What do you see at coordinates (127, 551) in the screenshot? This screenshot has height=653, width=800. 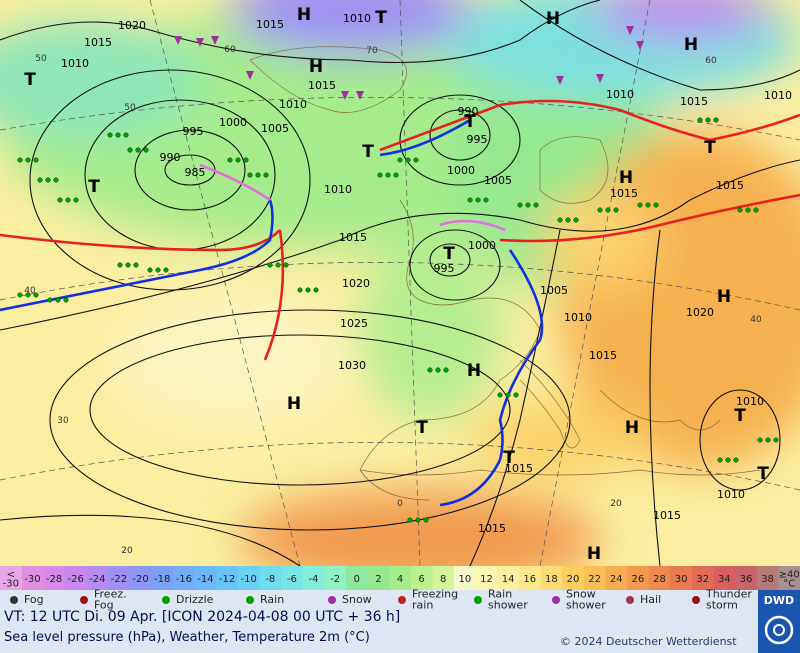 I see `isotherm-label: 20` at bounding box center [127, 551].